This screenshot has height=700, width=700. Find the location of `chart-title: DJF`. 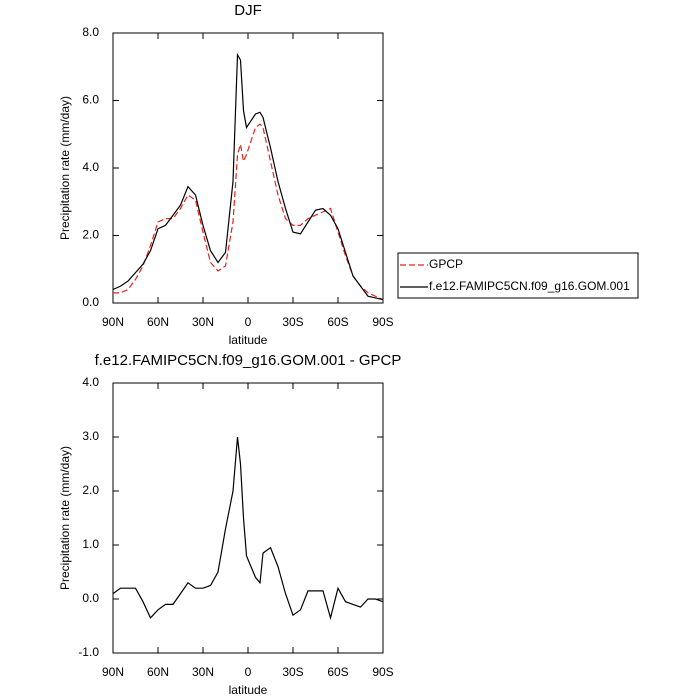

chart-title: DJF is located at coordinates (248, 10).